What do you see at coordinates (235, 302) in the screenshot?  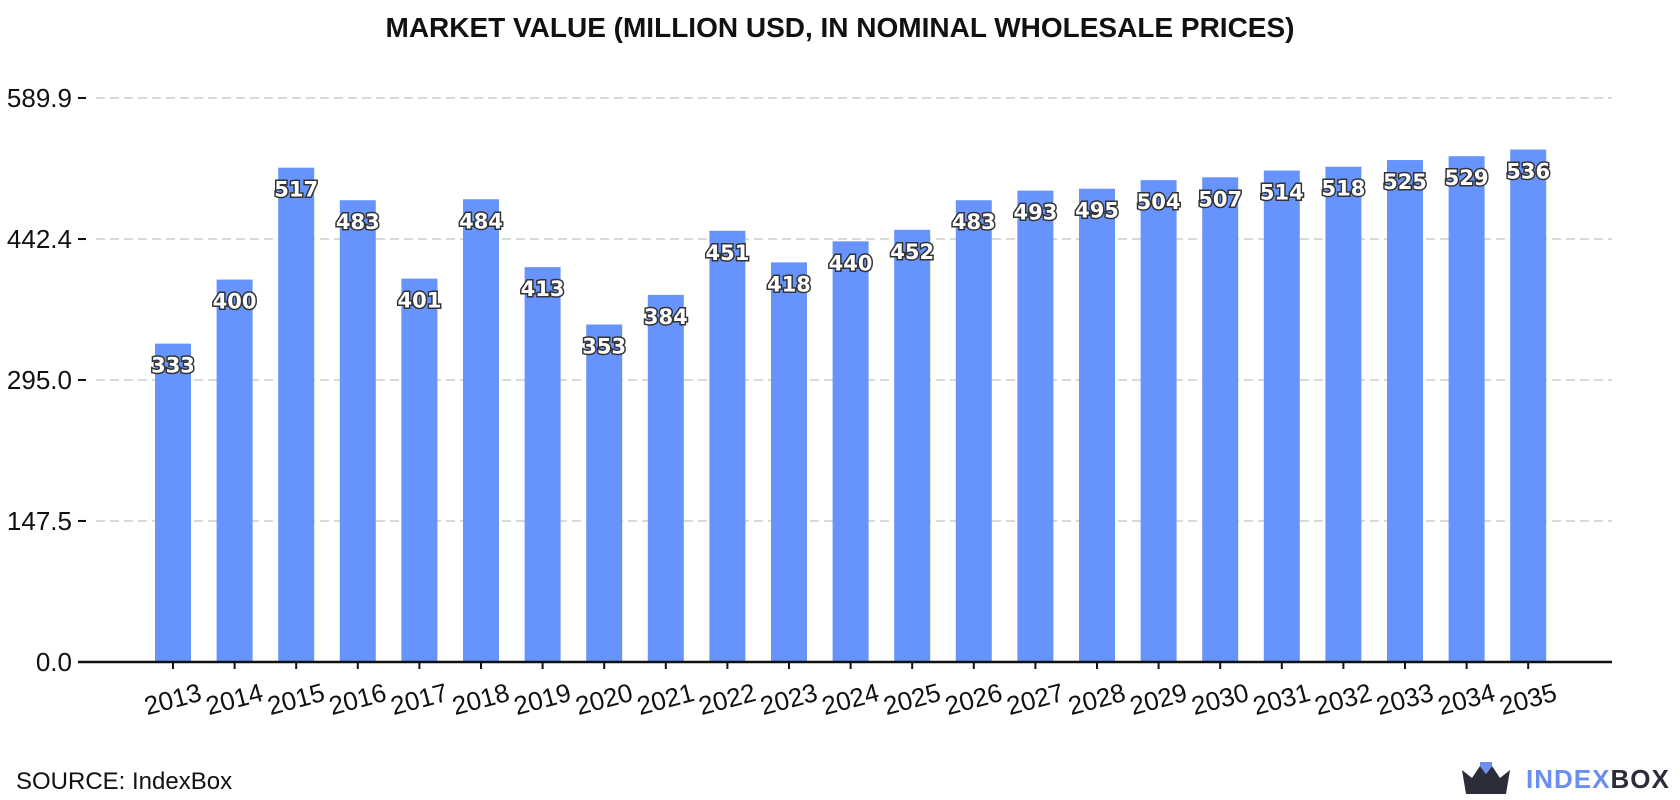 I see `data-label: 400` at bounding box center [235, 302].